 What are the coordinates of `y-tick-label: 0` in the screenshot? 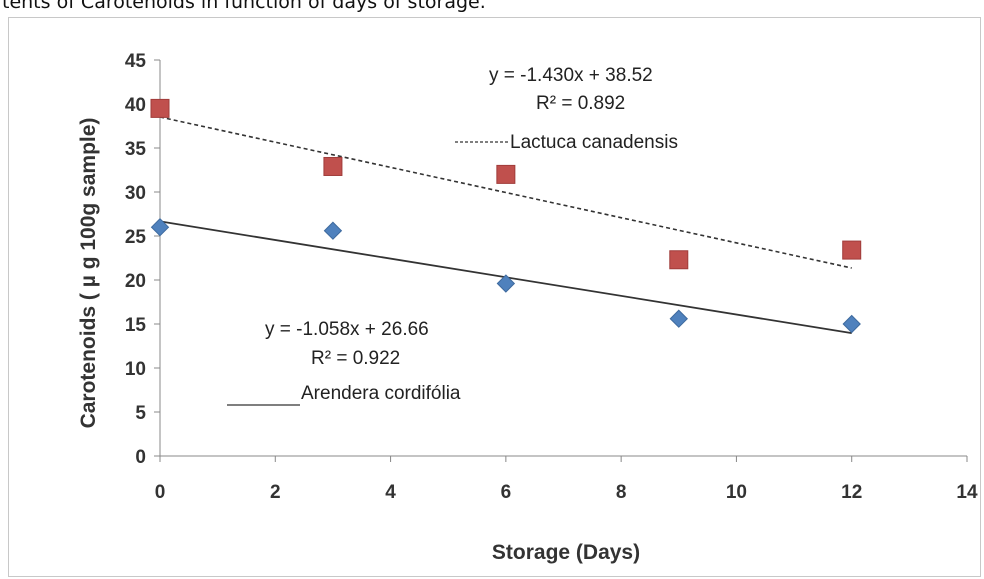 It's located at (140, 457).